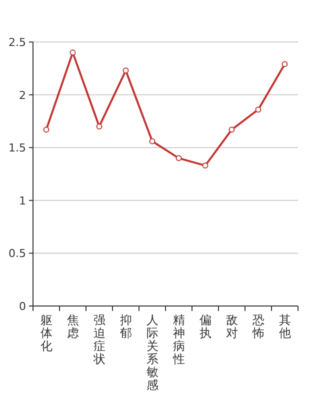 This screenshot has width=332, height=400. I want to click on x-tick-label: 精神病性, so click(178, 339).